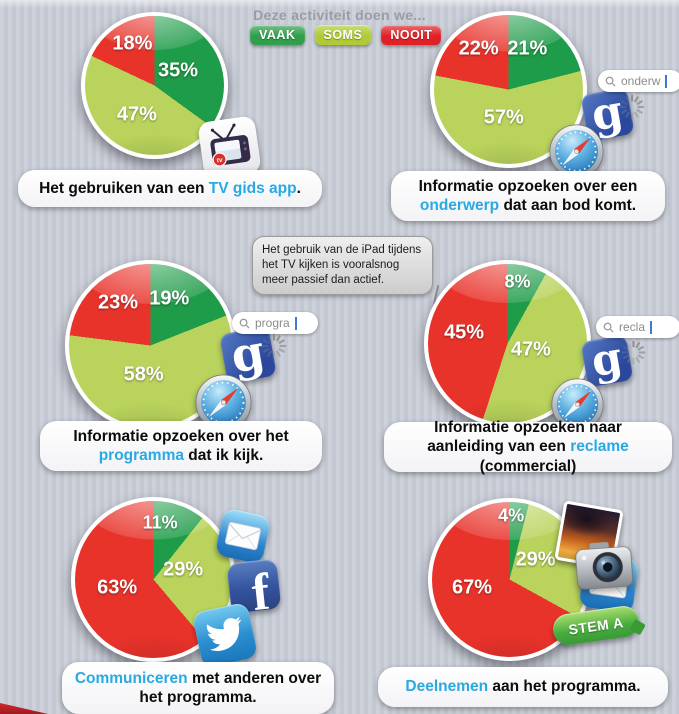 The image size is (679, 714). I want to click on pie-percent-vaak: 35%, so click(178, 70).